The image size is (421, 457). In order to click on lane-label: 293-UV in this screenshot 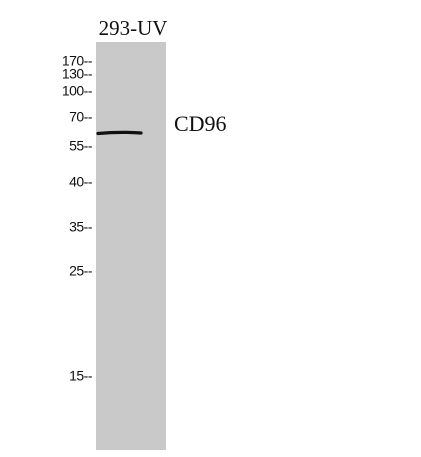, I will do `click(133, 28)`.